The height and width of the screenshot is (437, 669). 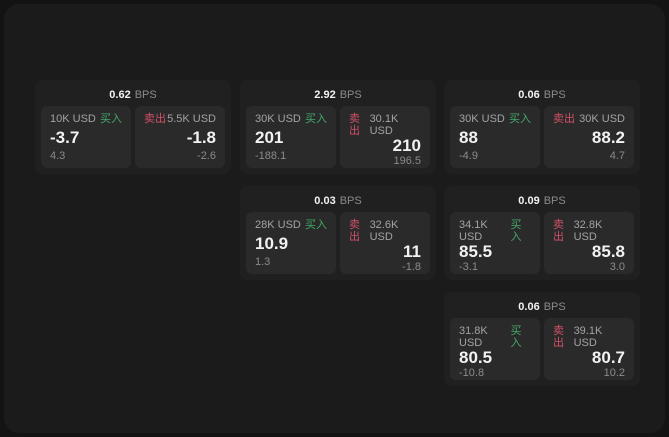 What do you see at coordinates (338, 243) in the screenshot?
I see `quote-body: 28K USD 买入 10.9 1.3 卖出 32.6K USD 11 -1.8` at bounding box center [338, 243].